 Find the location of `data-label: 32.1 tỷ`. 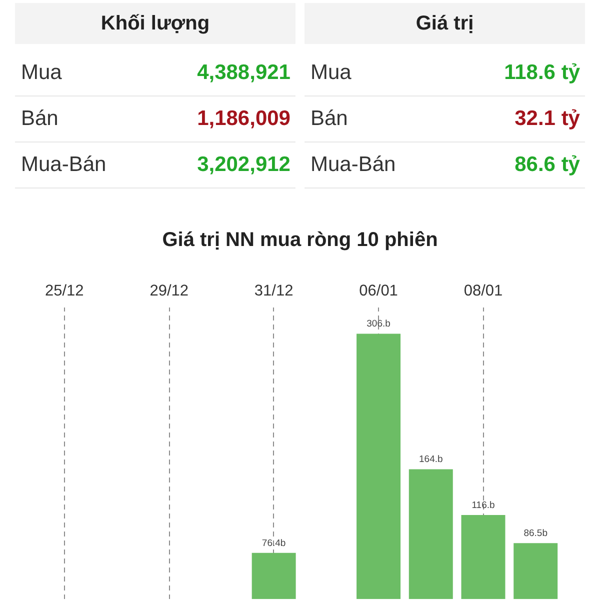

data-label: 32.1 tỷ is located at coordinates (547, 118).